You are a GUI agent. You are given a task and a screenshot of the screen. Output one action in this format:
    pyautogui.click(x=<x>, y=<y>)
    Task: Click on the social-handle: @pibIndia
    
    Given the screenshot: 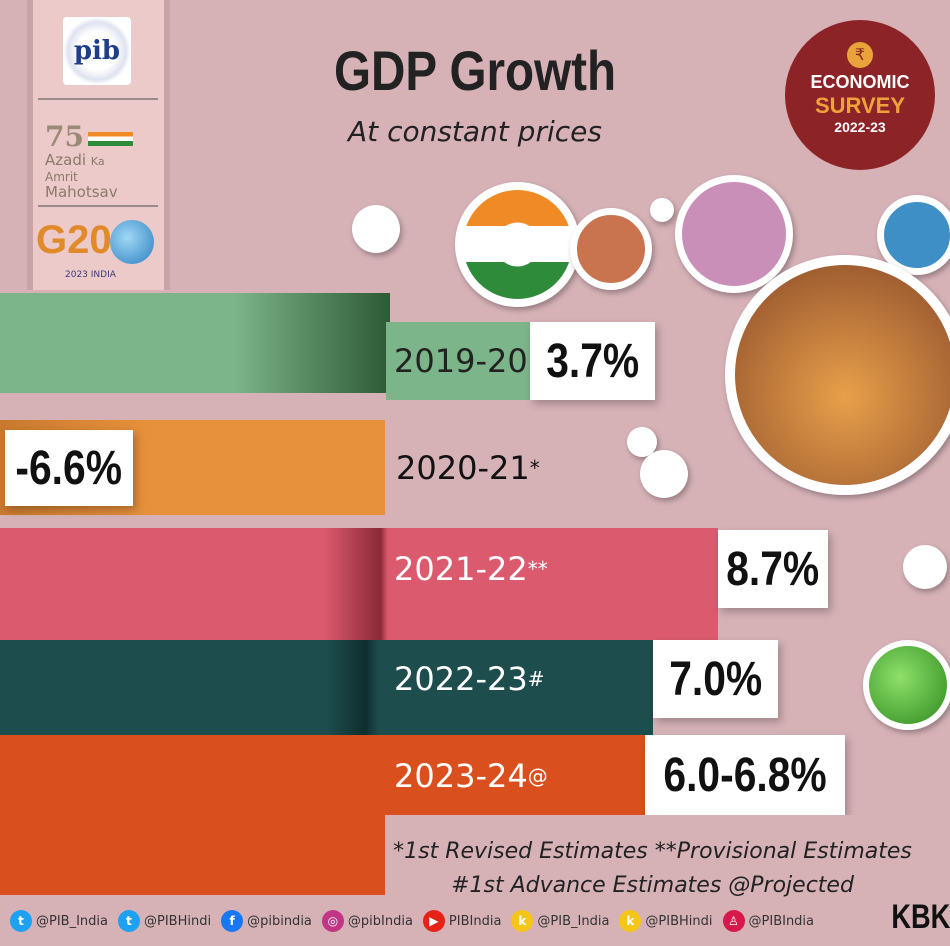 What is the action you would take?
    pyautogui.click(x=380, y=921)
    